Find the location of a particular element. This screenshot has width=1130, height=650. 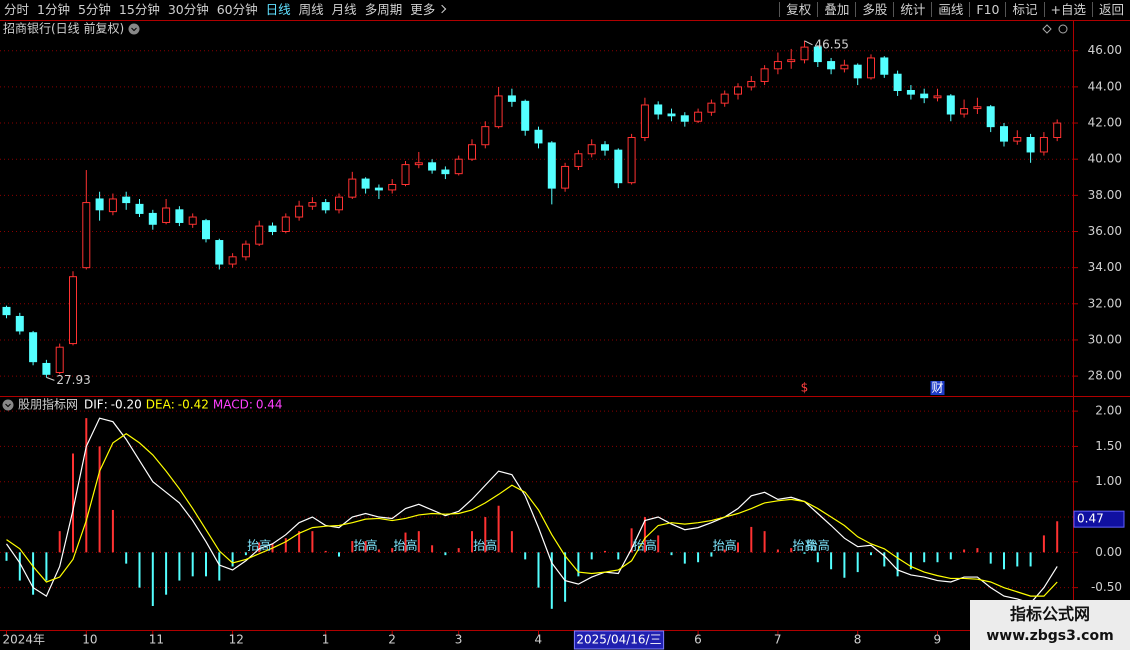

toolbar-button: 复权 is located at coordinates (798, 9).